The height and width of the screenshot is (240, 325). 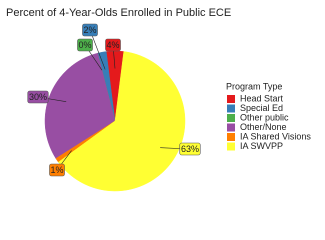 What do you see at coordinates (261, 146) in the screenshot?
I see `legend-label: IA SWVPP` at bounding box center [261, 146].